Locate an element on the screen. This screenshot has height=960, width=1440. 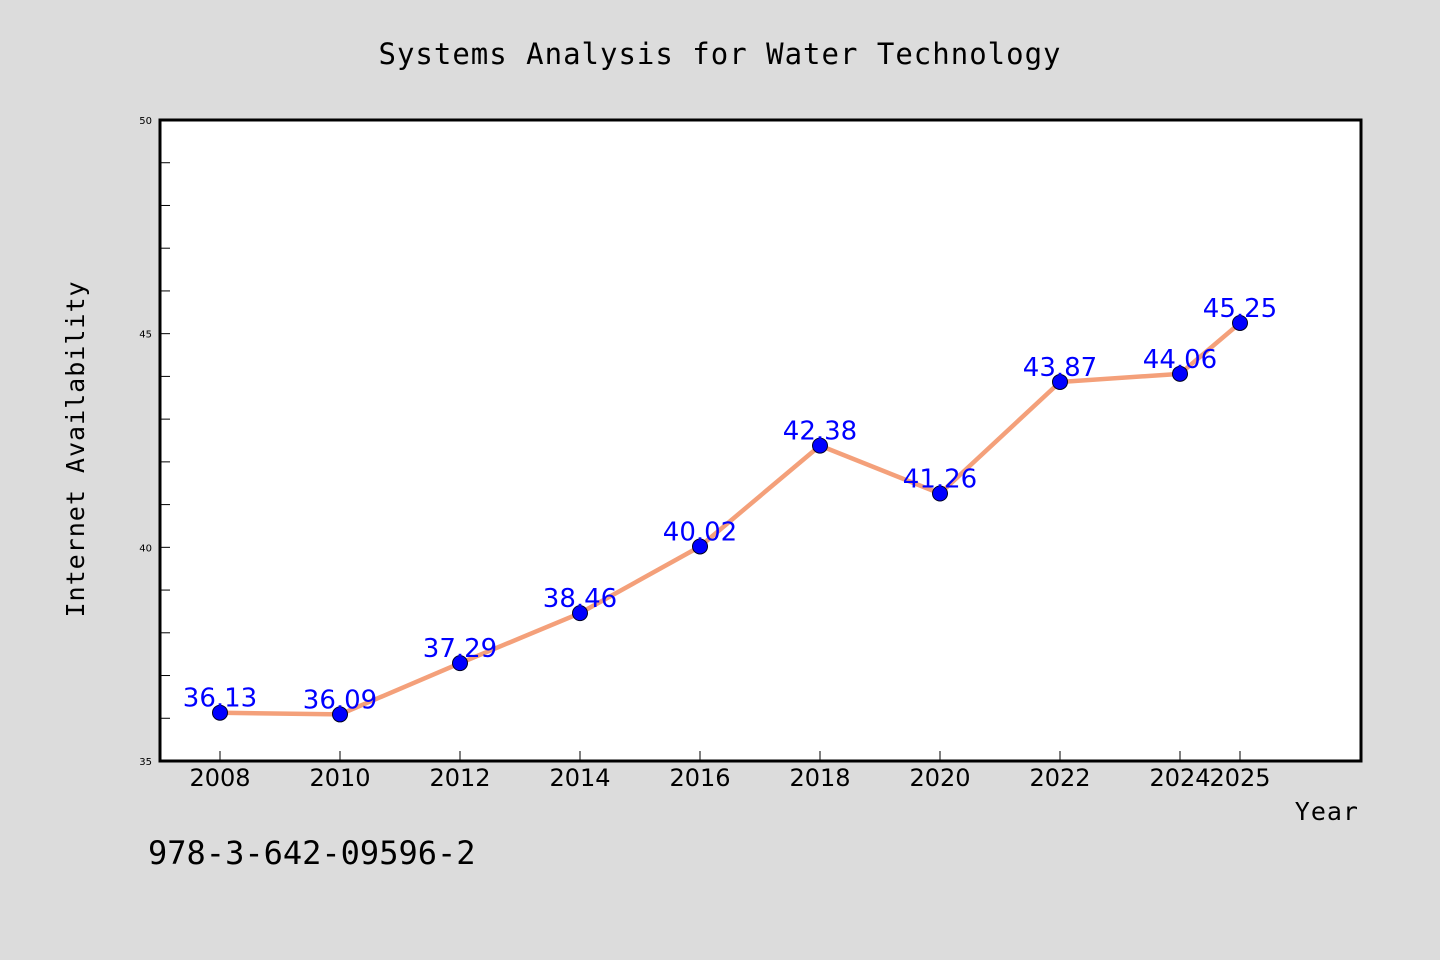
data-point-2018 is located at coordinates (820, 445).